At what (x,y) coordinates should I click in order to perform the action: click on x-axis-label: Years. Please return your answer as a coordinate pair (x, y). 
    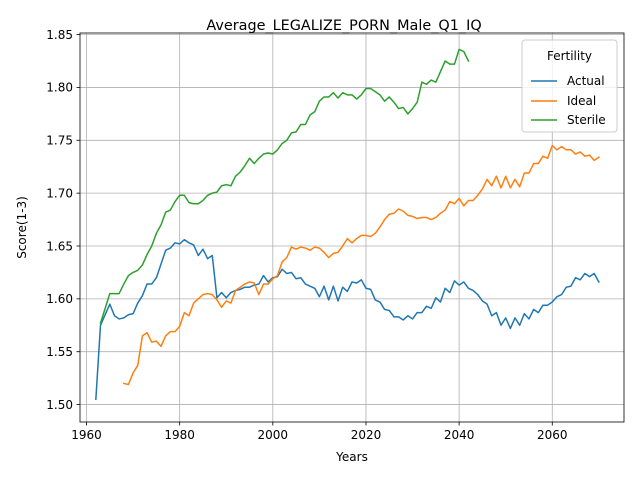
    Looking at the image, I should click on (351, 457).